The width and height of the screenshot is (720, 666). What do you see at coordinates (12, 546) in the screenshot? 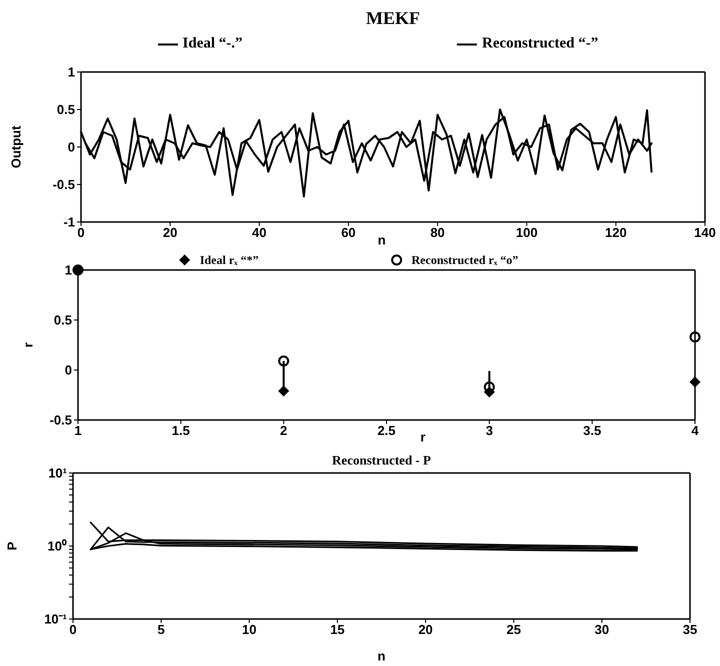
I see `y-axis-title: P` at bounding box center [12, 546].